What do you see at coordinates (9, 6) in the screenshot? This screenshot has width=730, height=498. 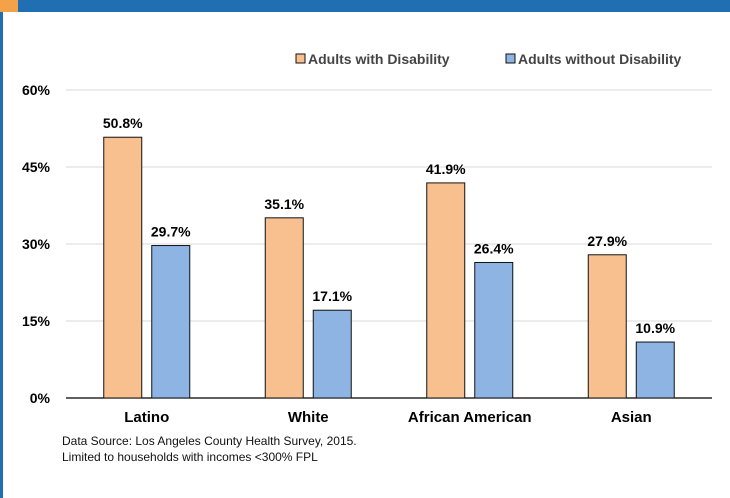 I see `header-accent` at bounding box center [9, 6].